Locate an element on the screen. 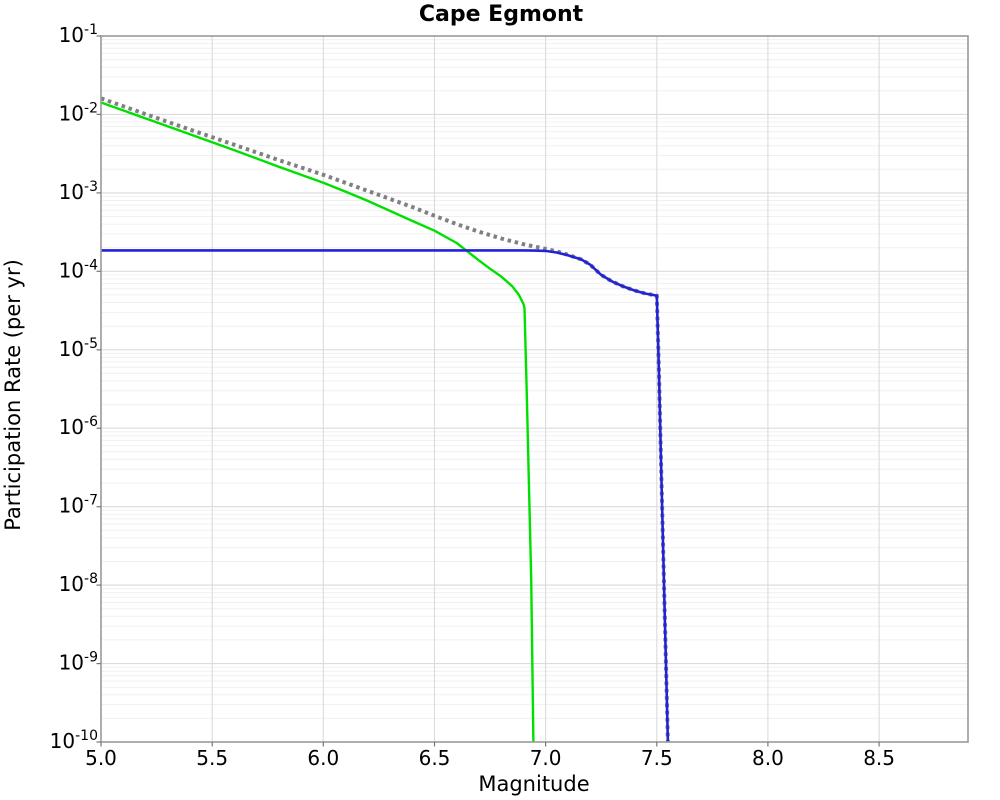 The height and width of the screenshot is (800, 1000). y-tick-label: 10⁻¹ is located at coordinates (78, 34).